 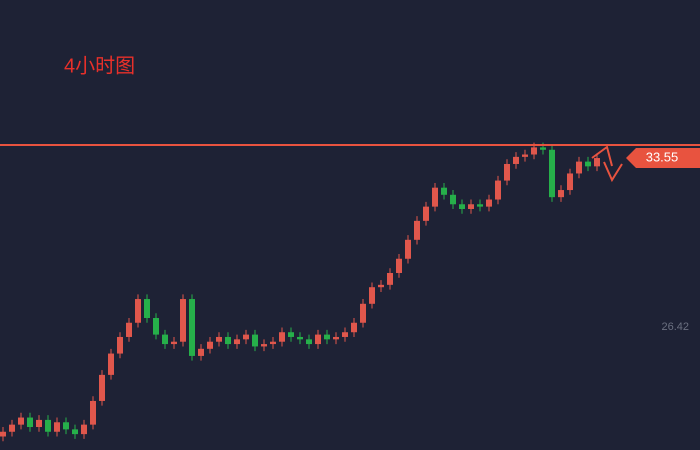 I want to click on chart-title: 4小时图, so click(x=99, y=65).